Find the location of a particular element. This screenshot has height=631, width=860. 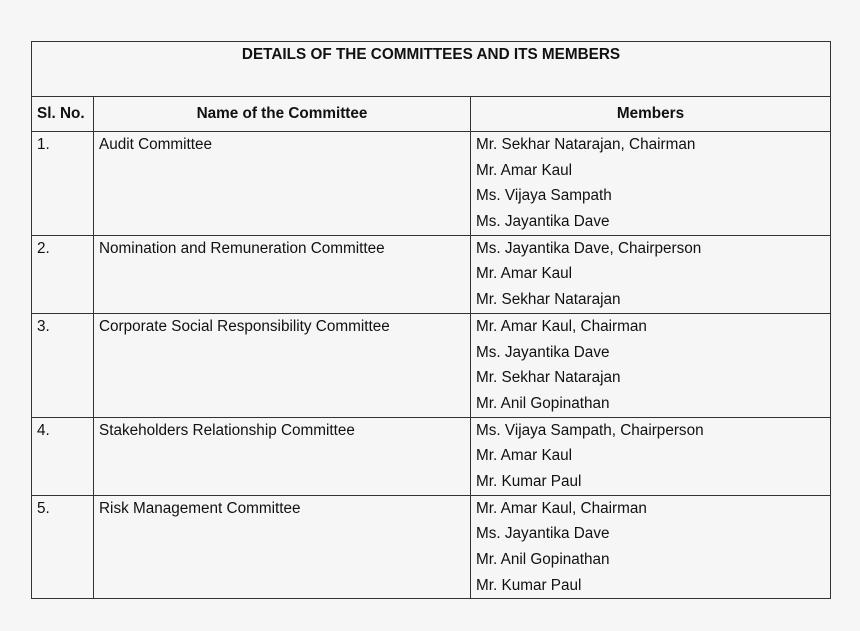

committee-name-text: Audit Committee is located at coordinates (156, 144).